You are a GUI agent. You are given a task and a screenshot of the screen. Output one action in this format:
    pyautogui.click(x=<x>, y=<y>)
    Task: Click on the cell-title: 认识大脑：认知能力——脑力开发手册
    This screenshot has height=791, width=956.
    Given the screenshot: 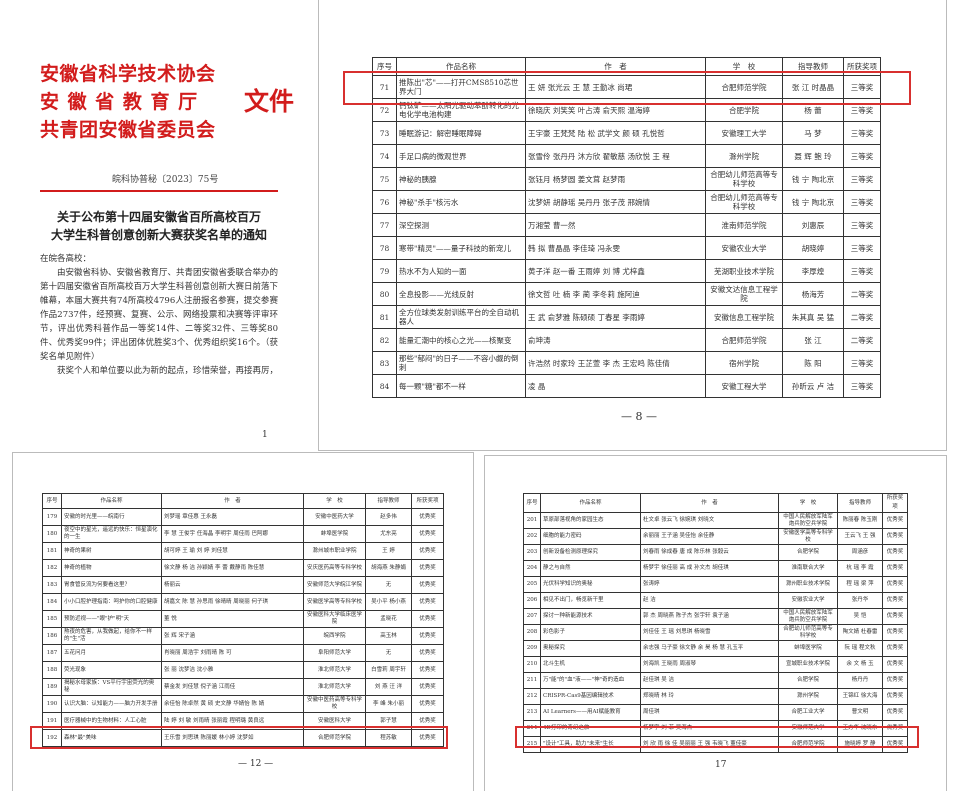 What is the action you would take?
    pyautogui.click(x=111, y=704)
    